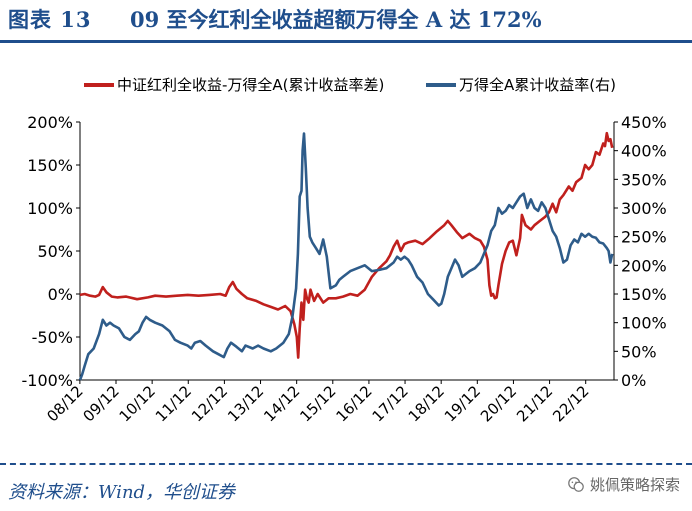  I want to click on right-tick-label: 50%, so click(639, 351).